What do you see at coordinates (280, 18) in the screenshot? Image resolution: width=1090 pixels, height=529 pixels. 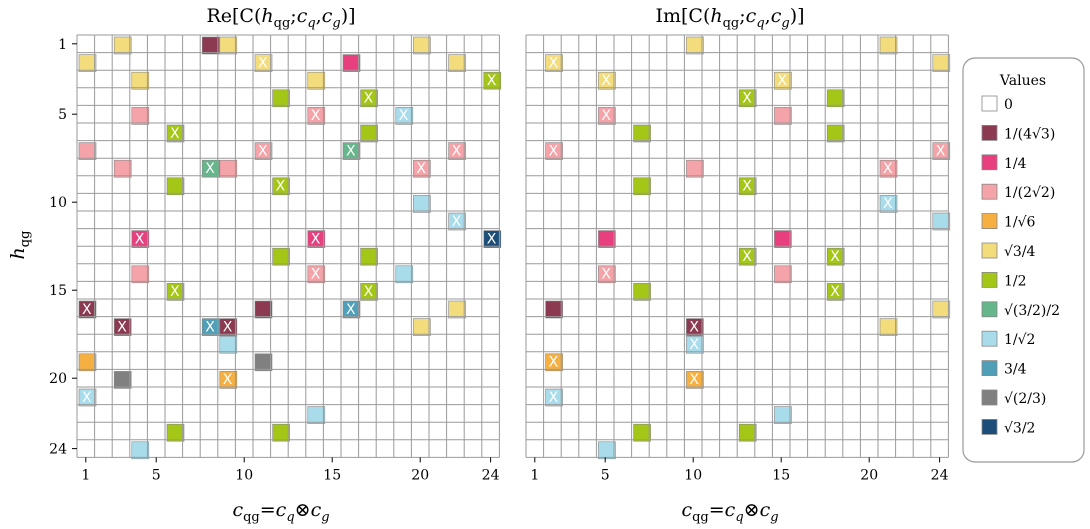 I see `panel-re-title: Re[C(hqg;cq,cg)]` at bounding box center [280, 18].